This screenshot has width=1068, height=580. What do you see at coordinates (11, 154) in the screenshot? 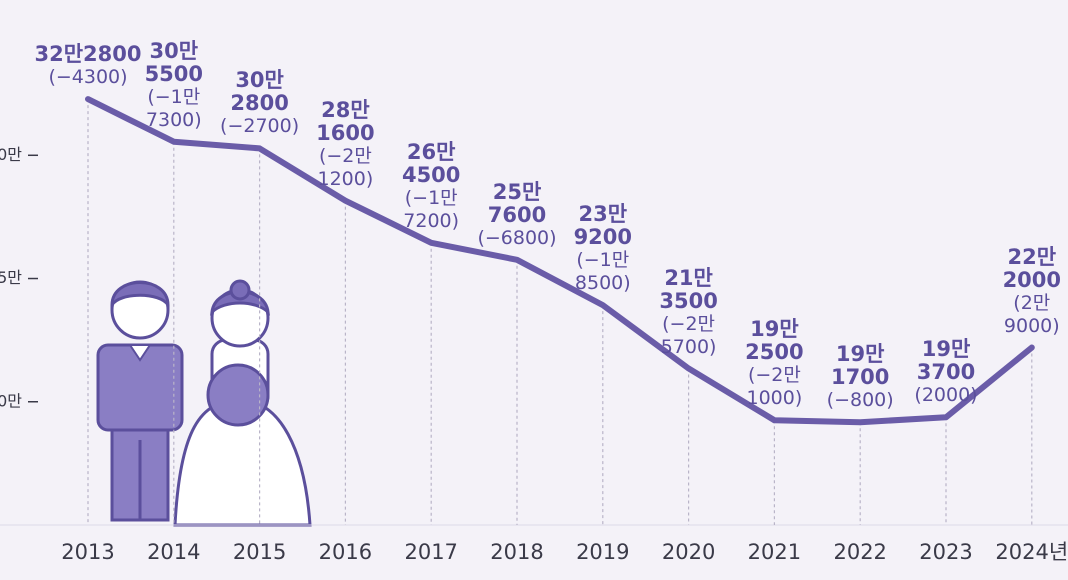
I see `y-tick-label: 30만` at bounding box center [11, 154].